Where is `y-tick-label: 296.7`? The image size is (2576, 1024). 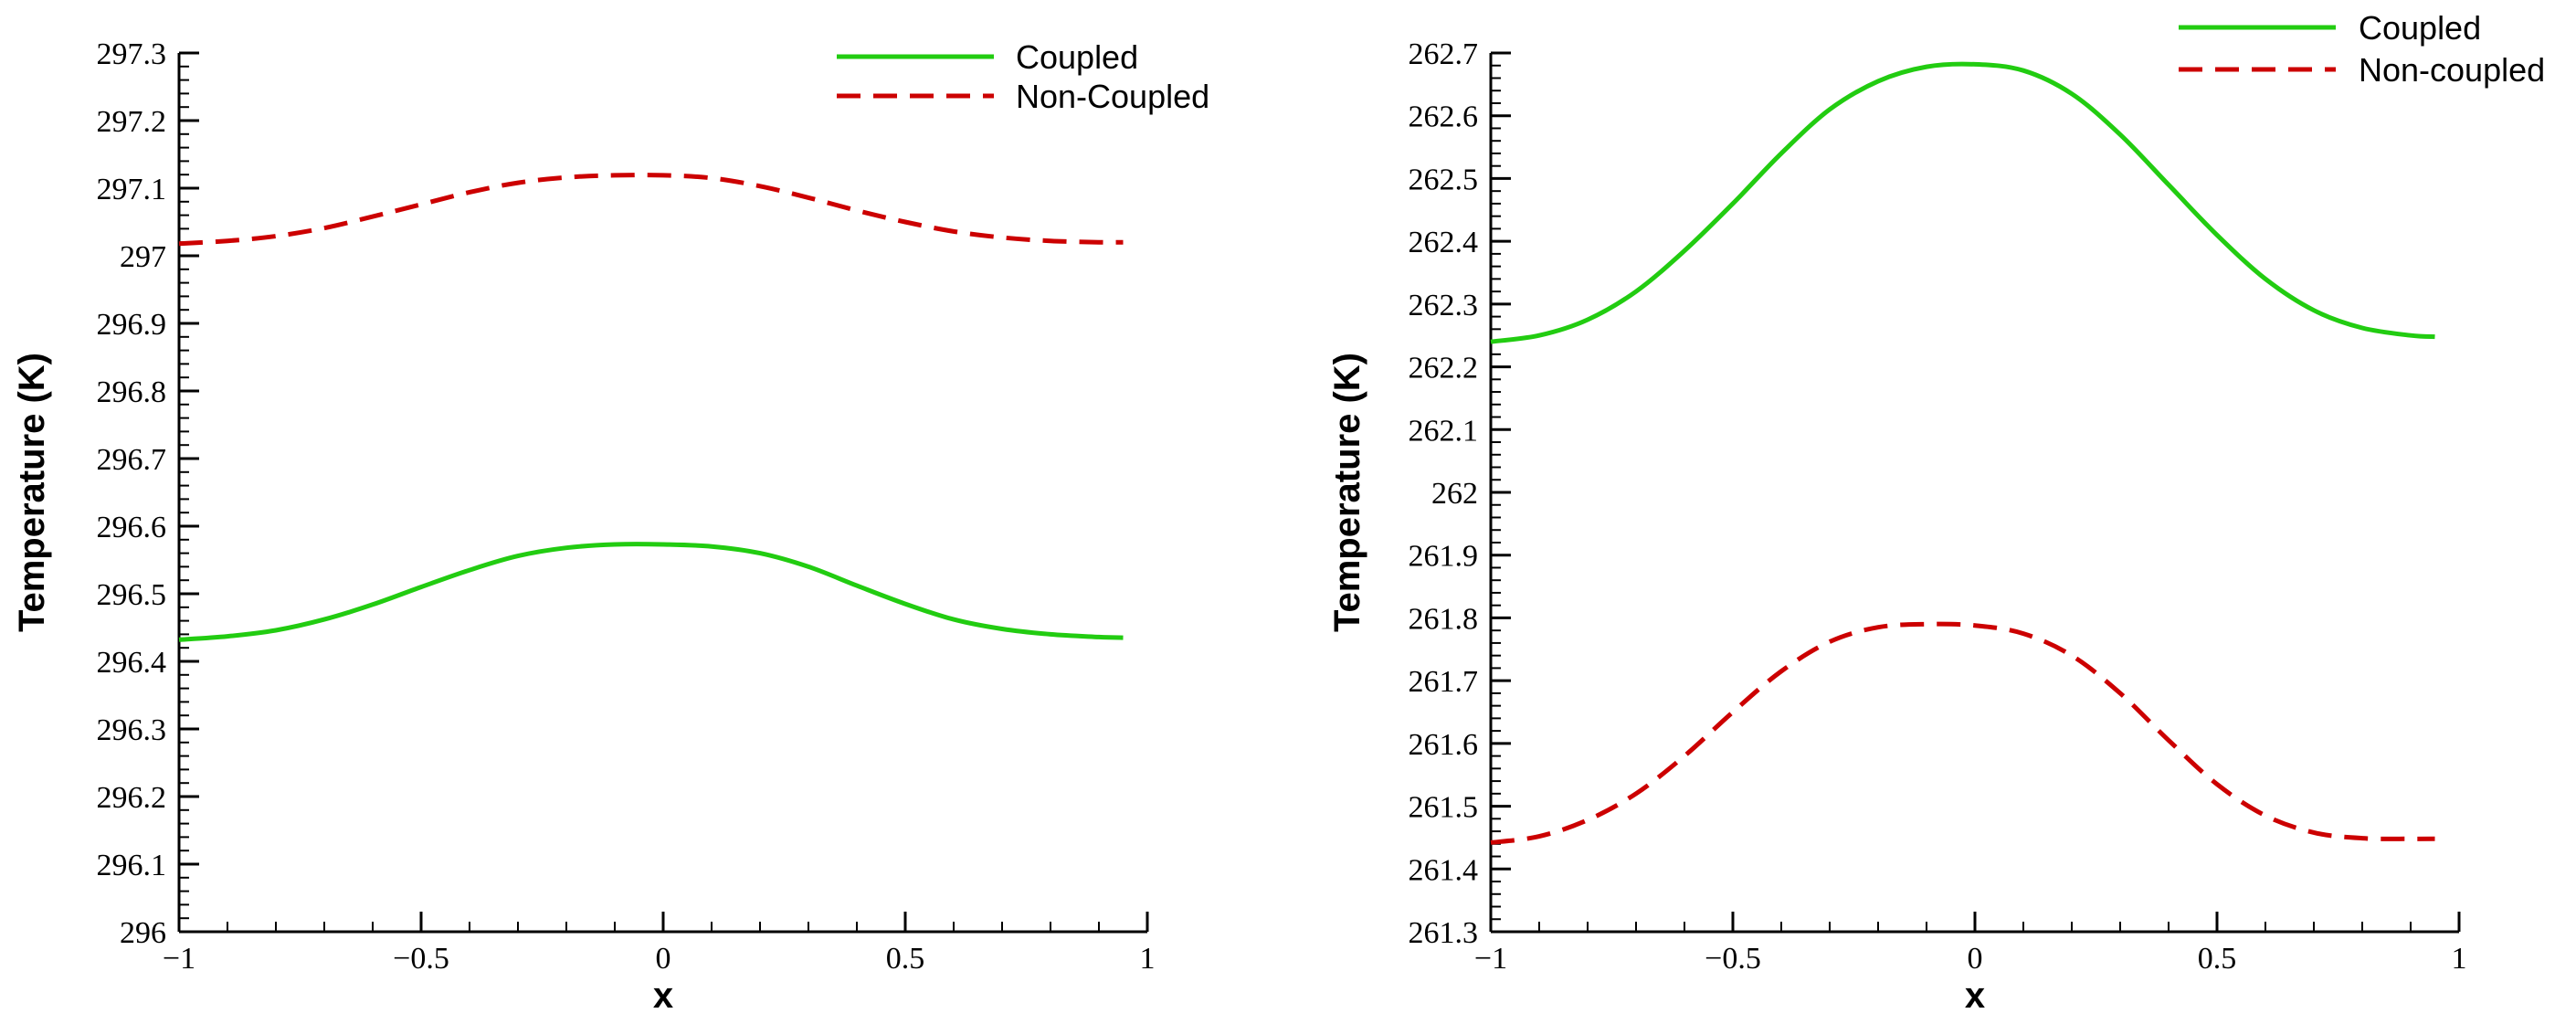 y-tick-label: 296.7 is located at coordinates (132, 460).